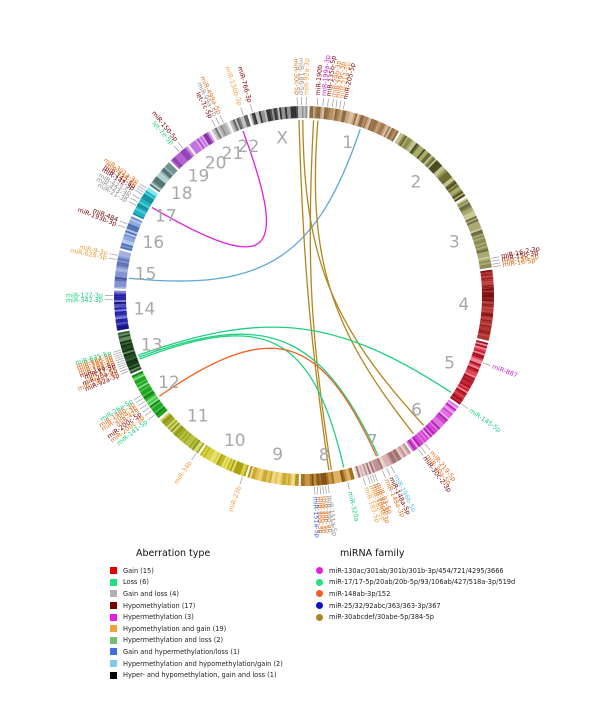 Image resolution: width=590 pixels, height=720 pixels. What do you see at coordinates (360, 593) in the screenshot?
I see `legend_family-label: miR-148ab-3p/152` at bounding box center [360, 593].